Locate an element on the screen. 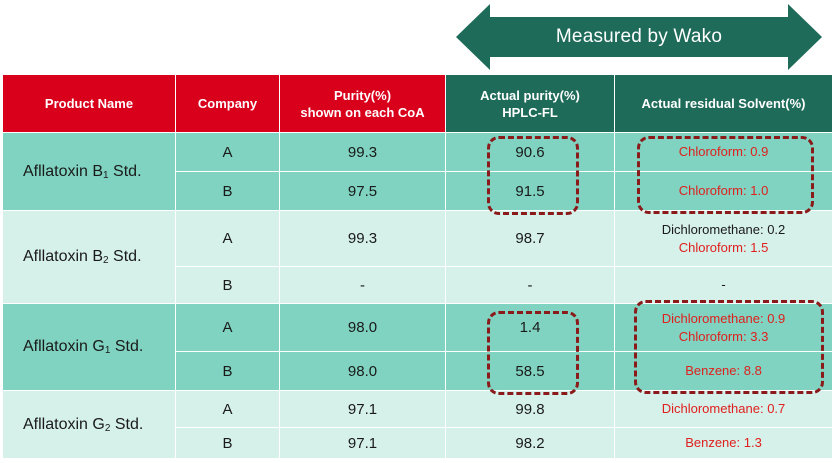 The image size is (834, 463). measured-by-wako-banner: Measured by Wako is located at coordinates (639, 37).